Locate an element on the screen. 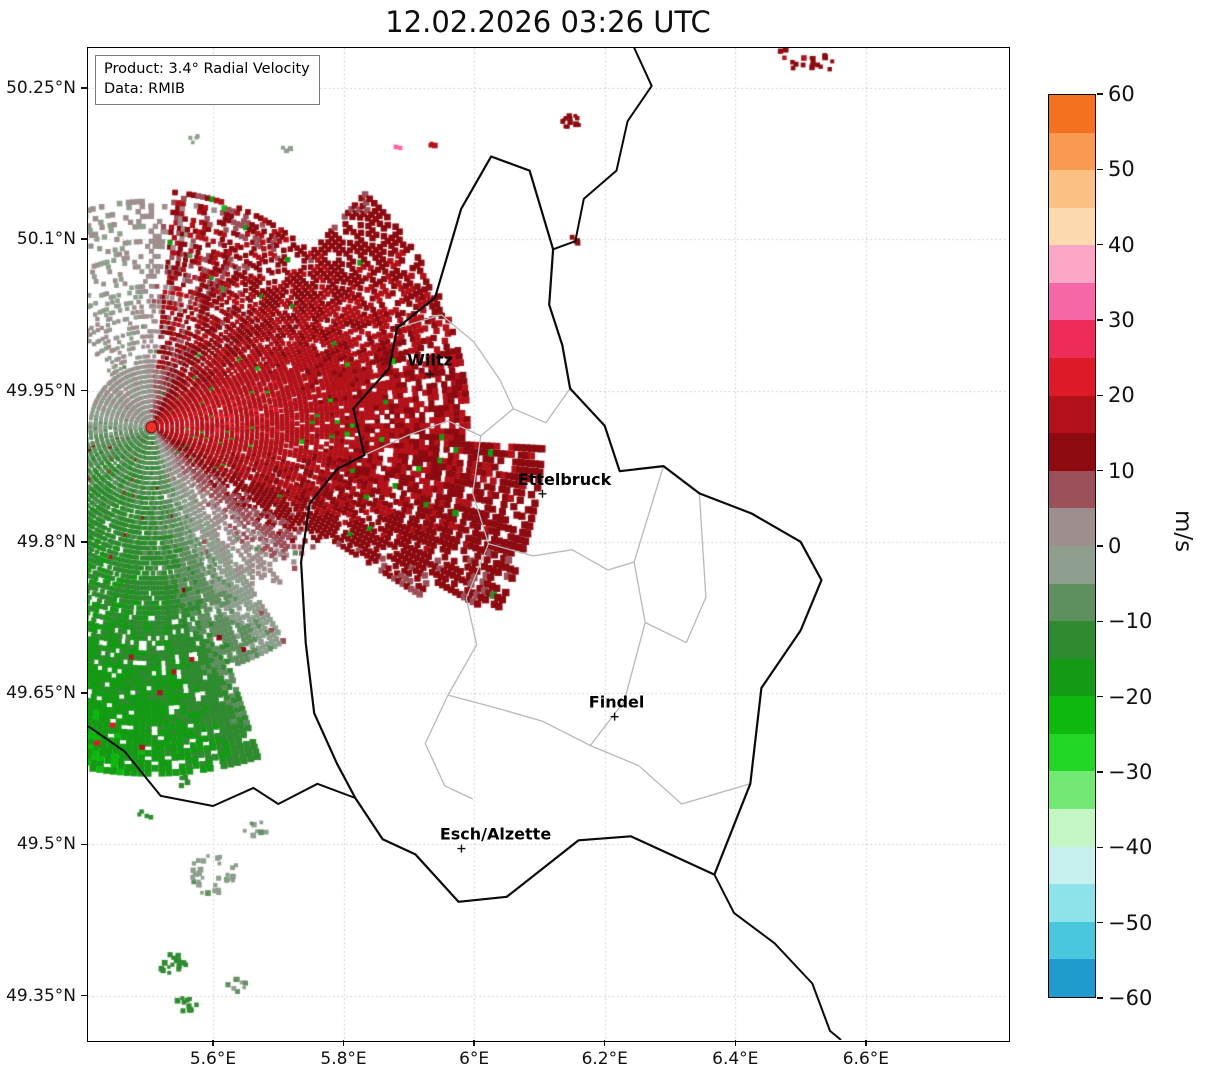 This screenshot has width=1207, height=1081. colorbar-tick-label: 60 is located at coordinates (1121, 94).